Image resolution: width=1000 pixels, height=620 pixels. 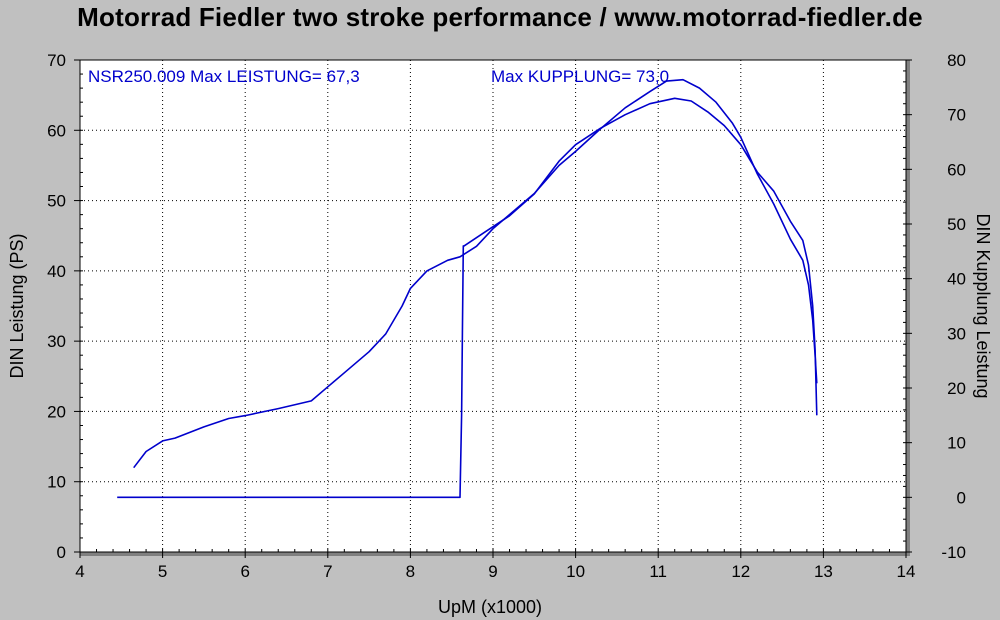 I want to click on x-tick-label: 11, so click(x=658, y=571).